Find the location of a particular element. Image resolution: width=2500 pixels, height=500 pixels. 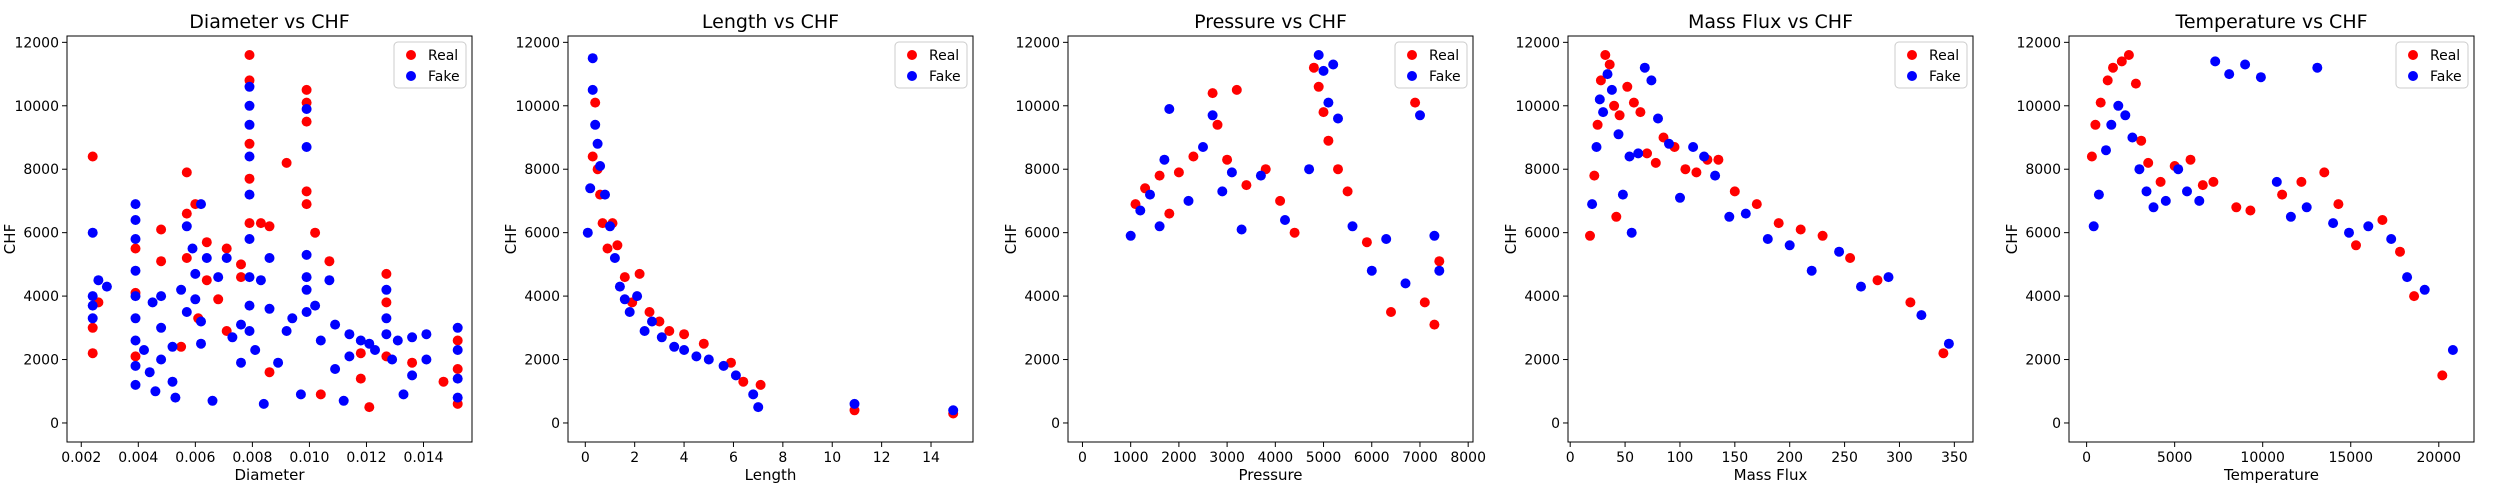

length-vs-chf-legend: Real Fake is located at coordinates (931, 65).